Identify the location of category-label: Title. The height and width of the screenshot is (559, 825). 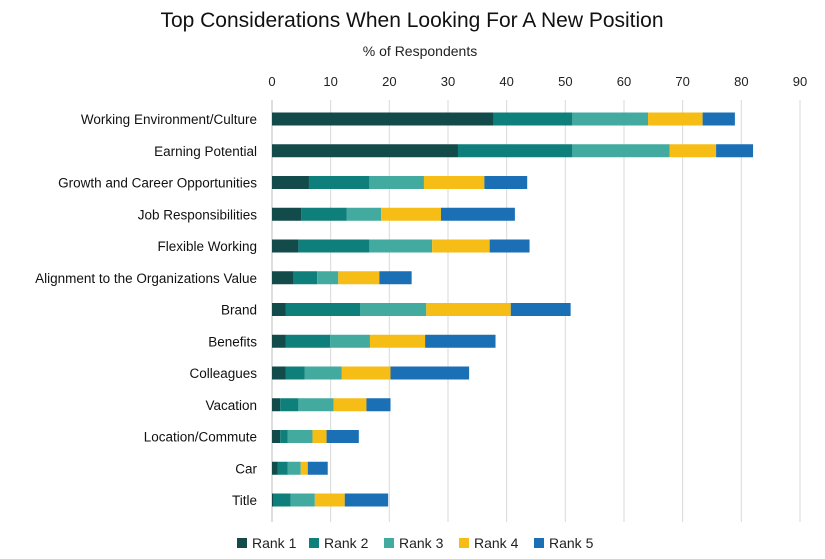
(244, 500).